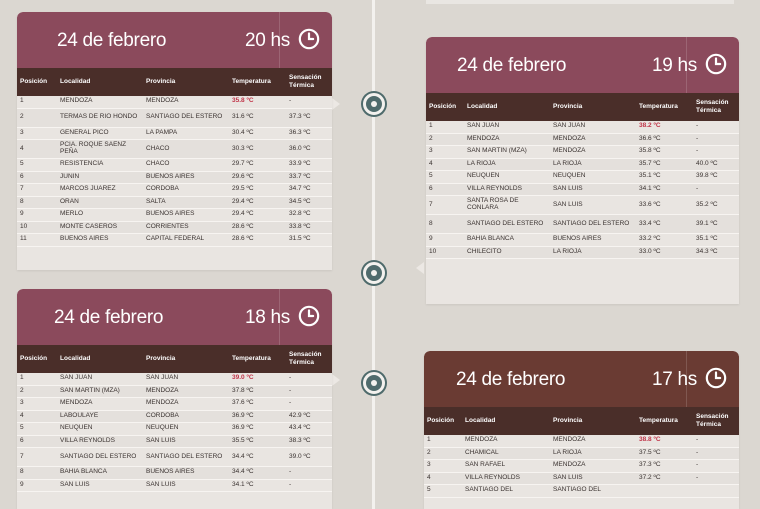 The height and width of the screenshot is (509, 760). What do you see at coordinates (506, 466) in the screenshot?
I see `cell-localidad: SAN RAFAEL` at bounding box center [506, 466].